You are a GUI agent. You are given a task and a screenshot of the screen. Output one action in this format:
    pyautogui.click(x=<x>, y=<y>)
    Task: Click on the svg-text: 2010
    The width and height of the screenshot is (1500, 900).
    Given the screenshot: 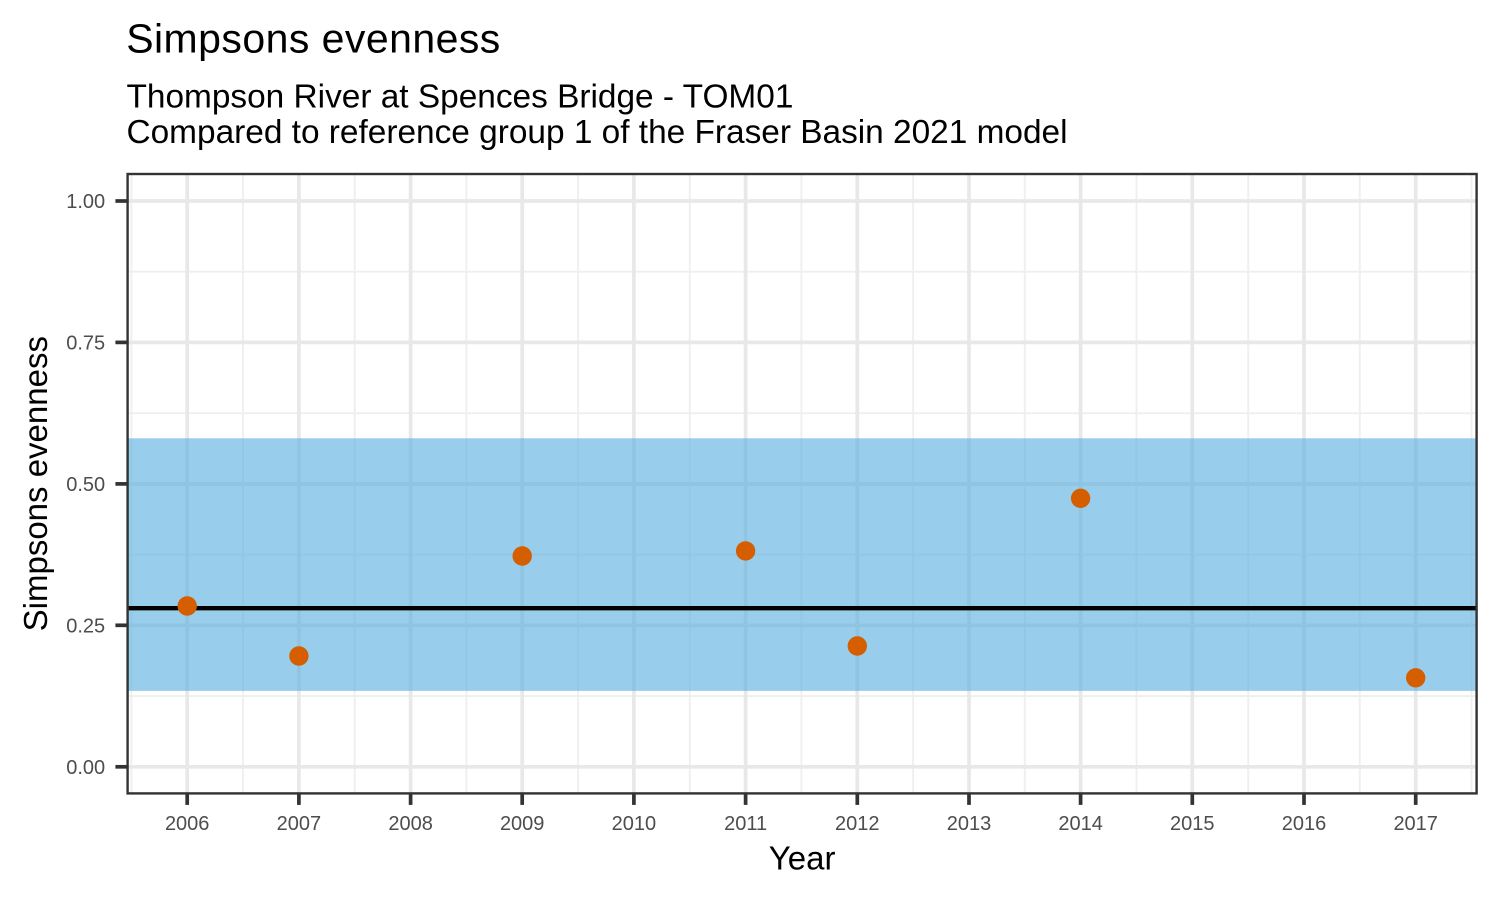 What is the action you would take?
    pyautogui.click(x=634, y=824)
    